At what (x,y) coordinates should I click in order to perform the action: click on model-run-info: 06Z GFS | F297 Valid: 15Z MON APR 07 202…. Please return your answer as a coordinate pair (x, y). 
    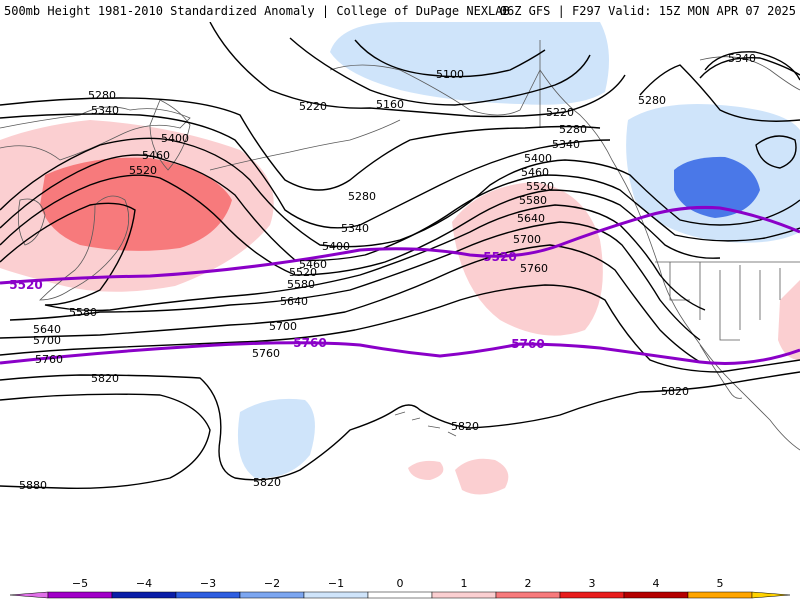
    Looking at the image, I should click on (647, 11).